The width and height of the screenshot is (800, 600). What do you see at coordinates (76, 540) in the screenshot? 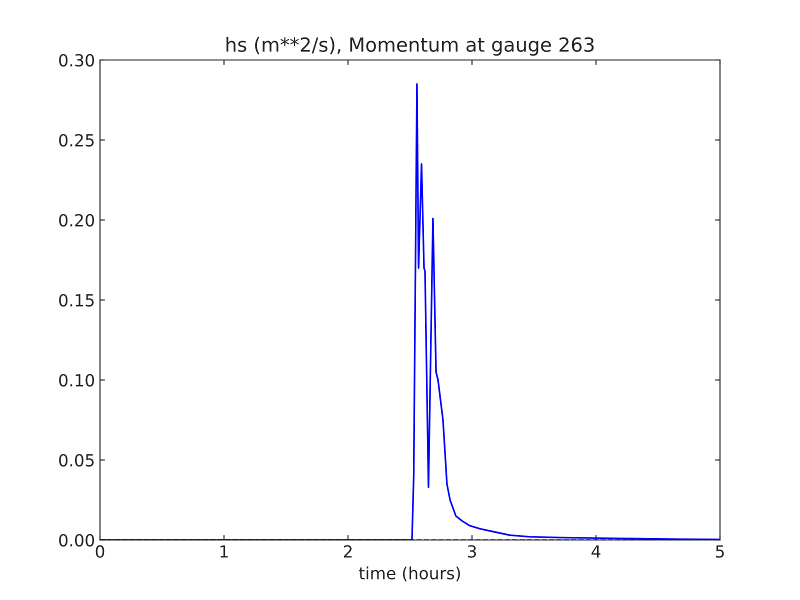
I see `y-tick-label: 0.00` at bounding box center [76, 540].